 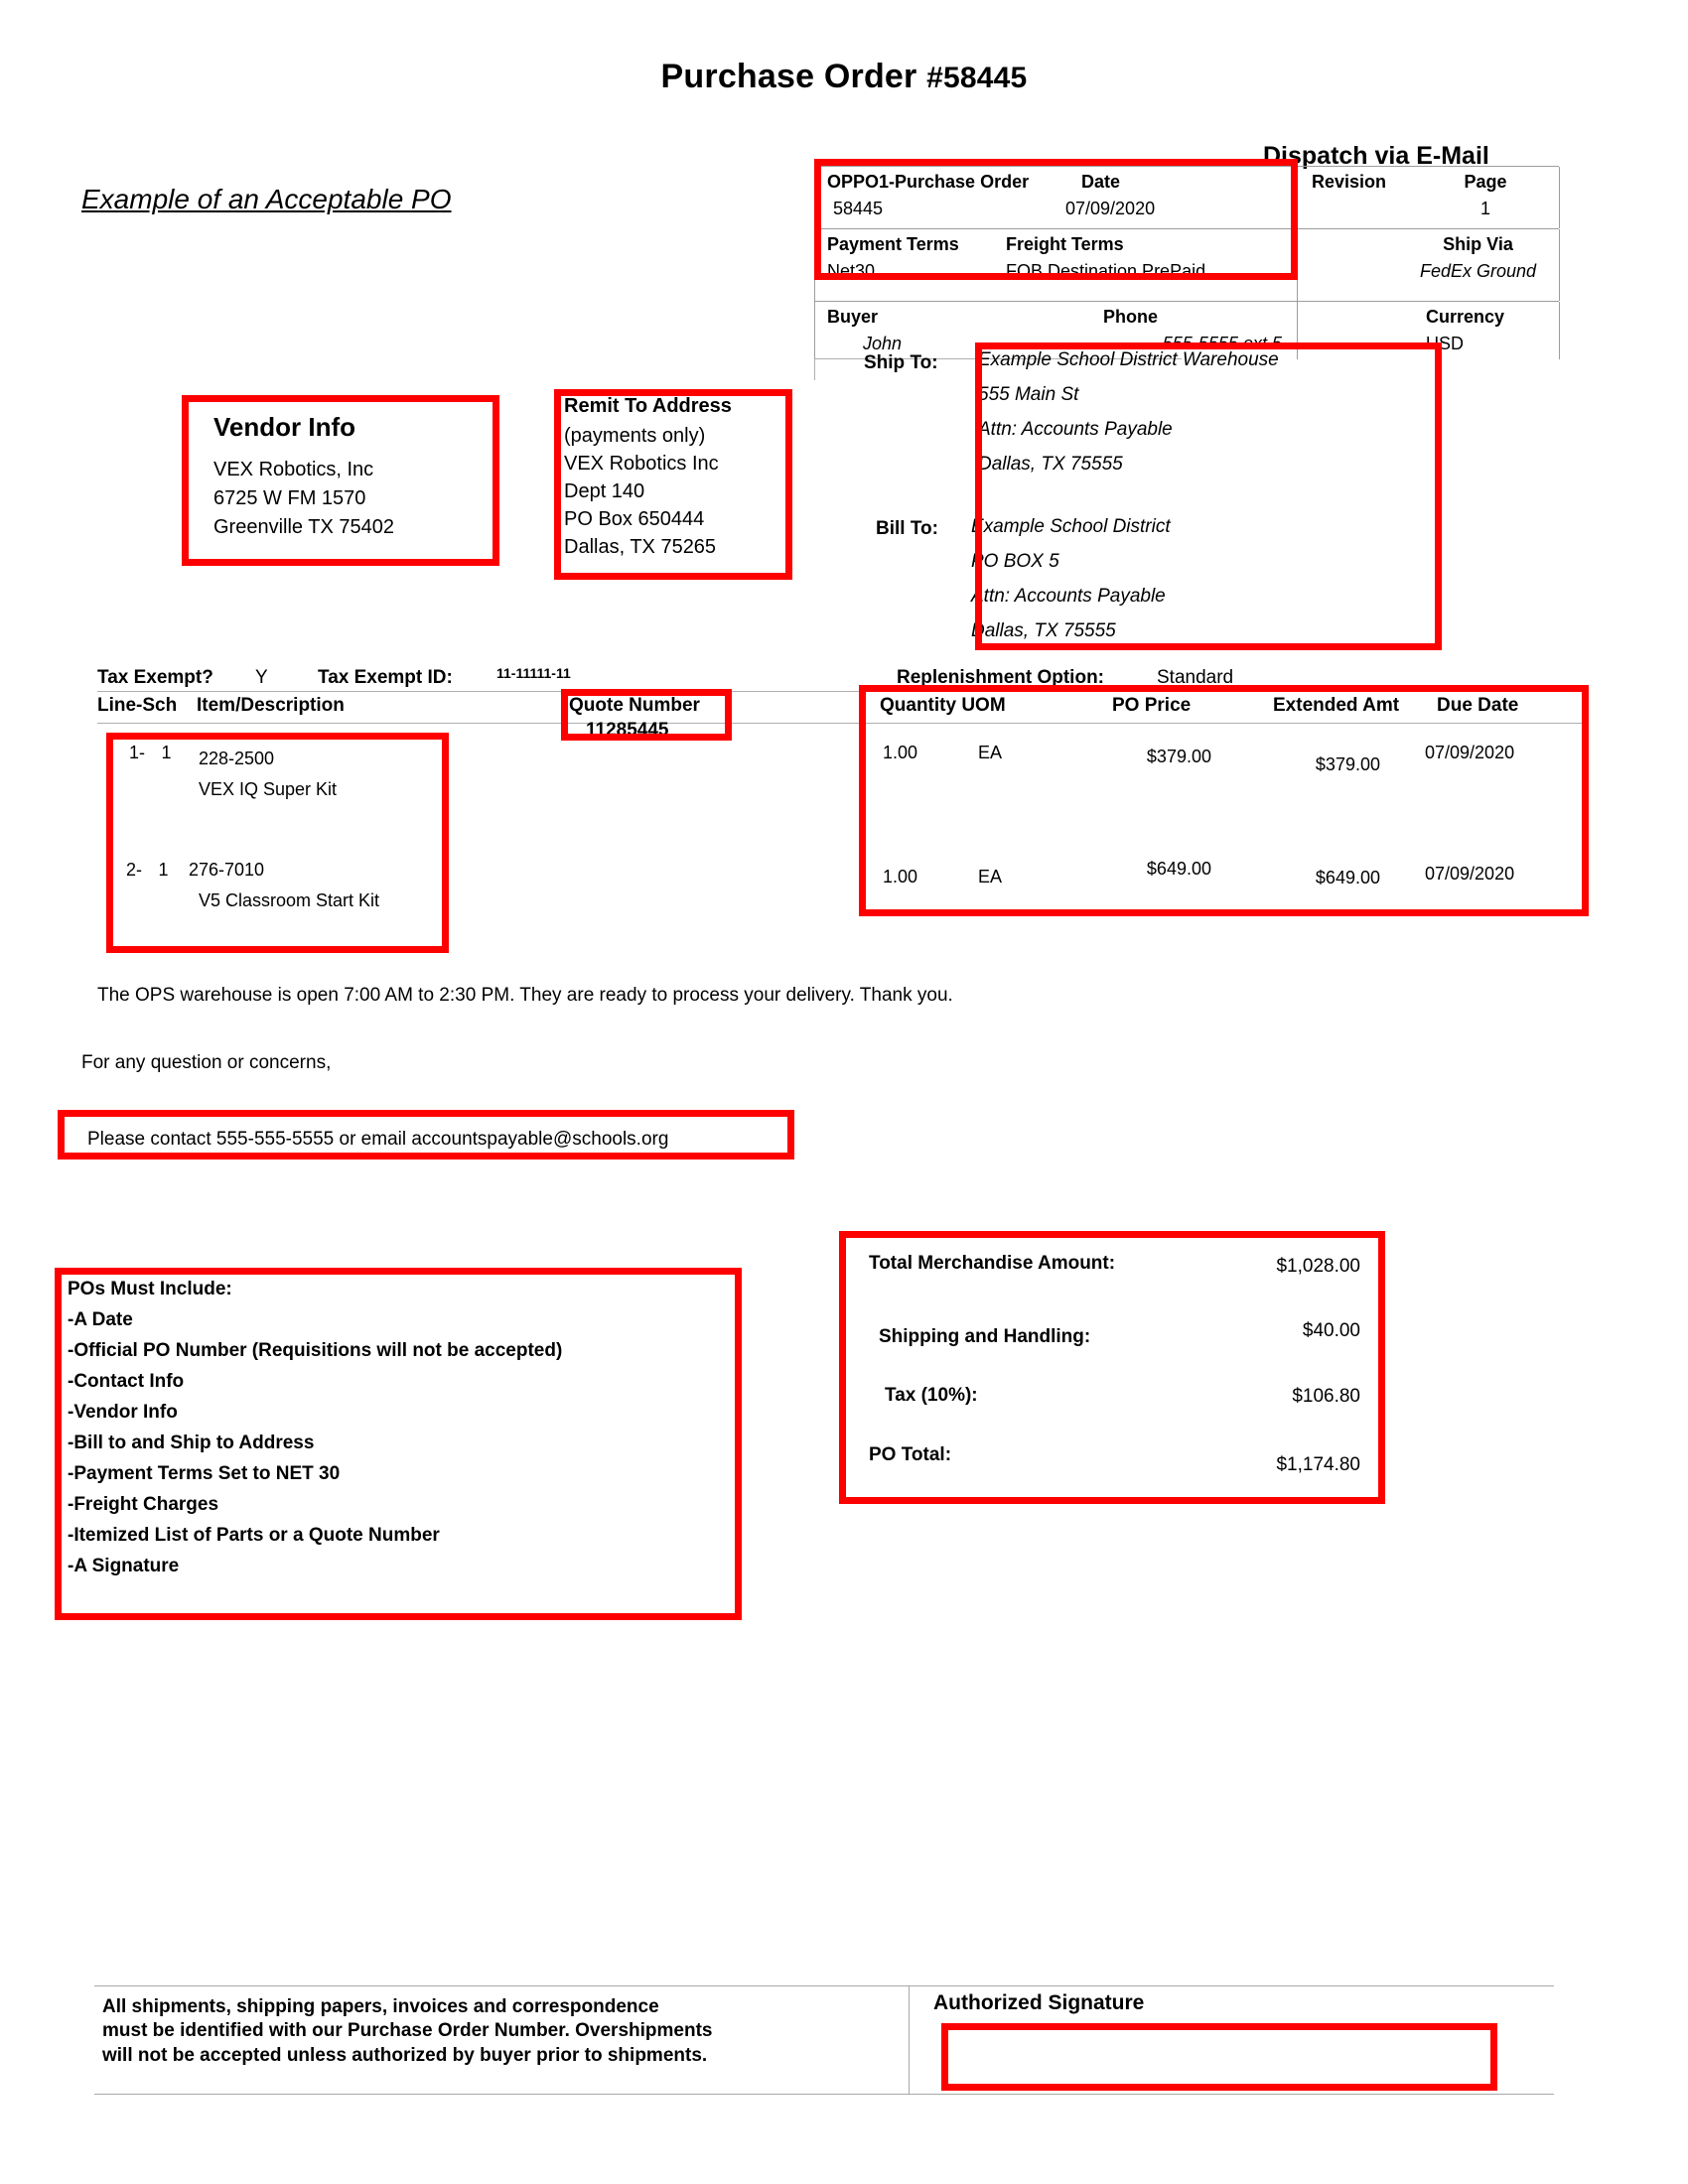 I want to click on po-number-label: OPPO1-Purchase Order, so click(x=928, y=182).